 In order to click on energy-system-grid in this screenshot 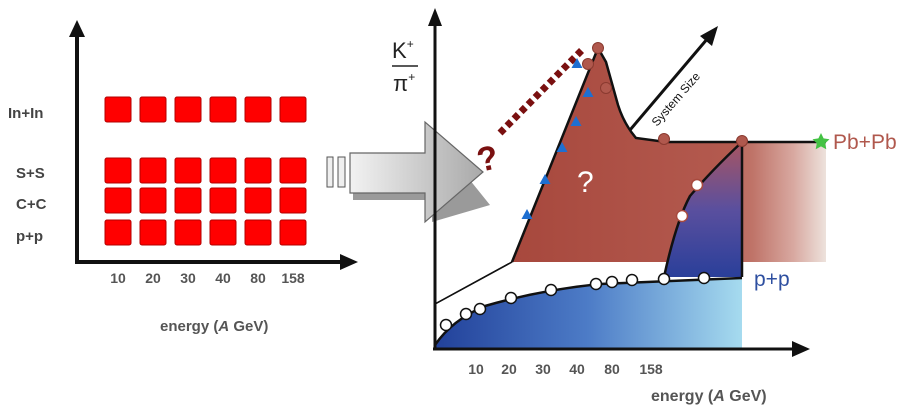, I will do `click(205, 171)`.